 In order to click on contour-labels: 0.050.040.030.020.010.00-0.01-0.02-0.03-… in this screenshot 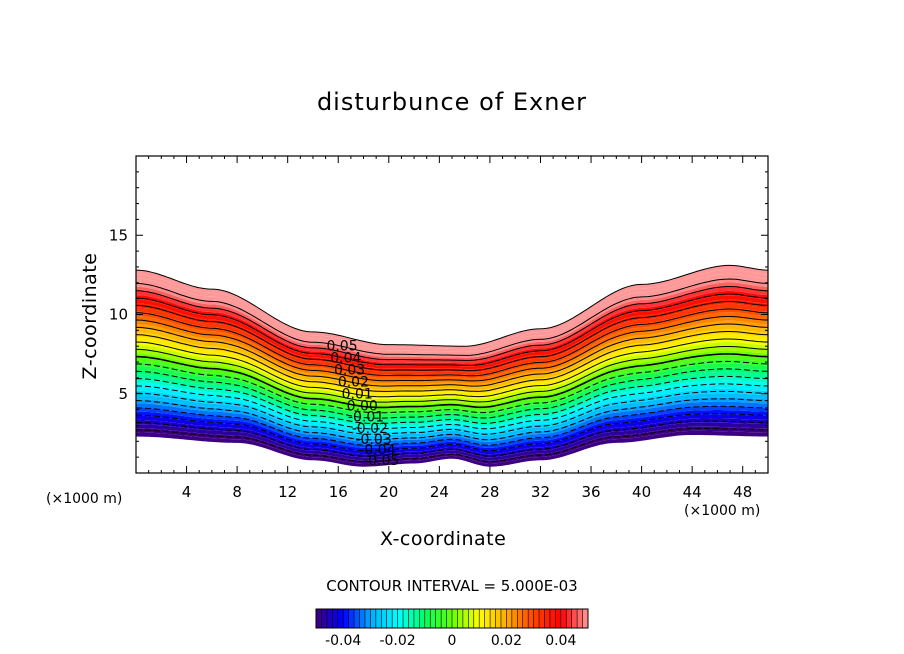, I will do `click(362, 403)`.